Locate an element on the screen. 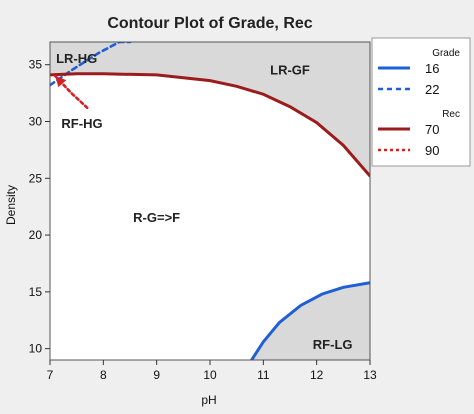 The height and width of the screenshot is (414, 474). x-axis-label: pH is located at coordinates (208, 400).